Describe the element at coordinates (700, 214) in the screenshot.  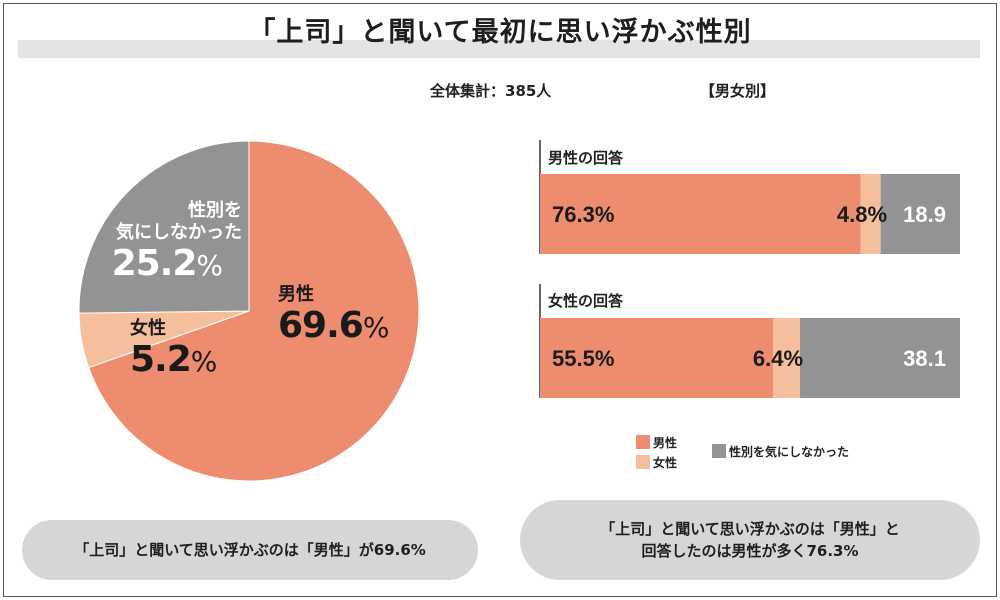
I see `bar-male-row-male` at that location.